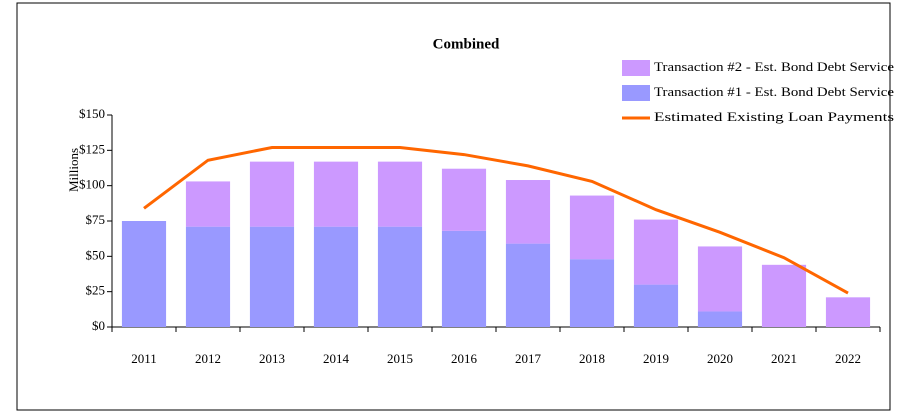 The height and width of the screenshot is (418, 905). Describe the element at coordinates (528, 358) in the screenshot. I see `x-tick-label: 2017` at that location.